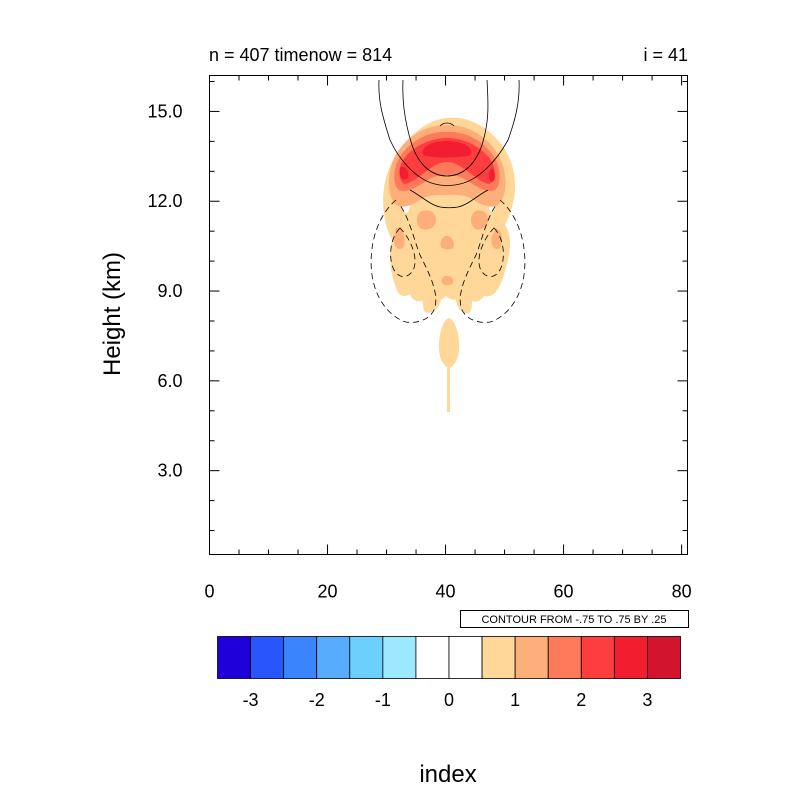 This screenshot has height=800, width=800. Describe the element at coordinates (432, 299) in the screenshot. I see `shade-level-05-lobe-left` at that location.